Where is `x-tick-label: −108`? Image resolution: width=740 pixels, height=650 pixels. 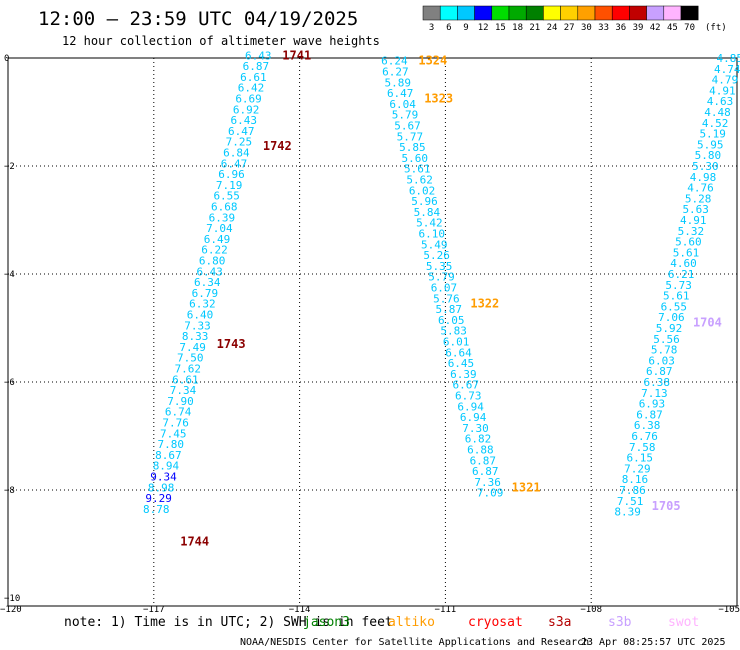
x-tick-label: −108 is located at coordinates (591, 610).